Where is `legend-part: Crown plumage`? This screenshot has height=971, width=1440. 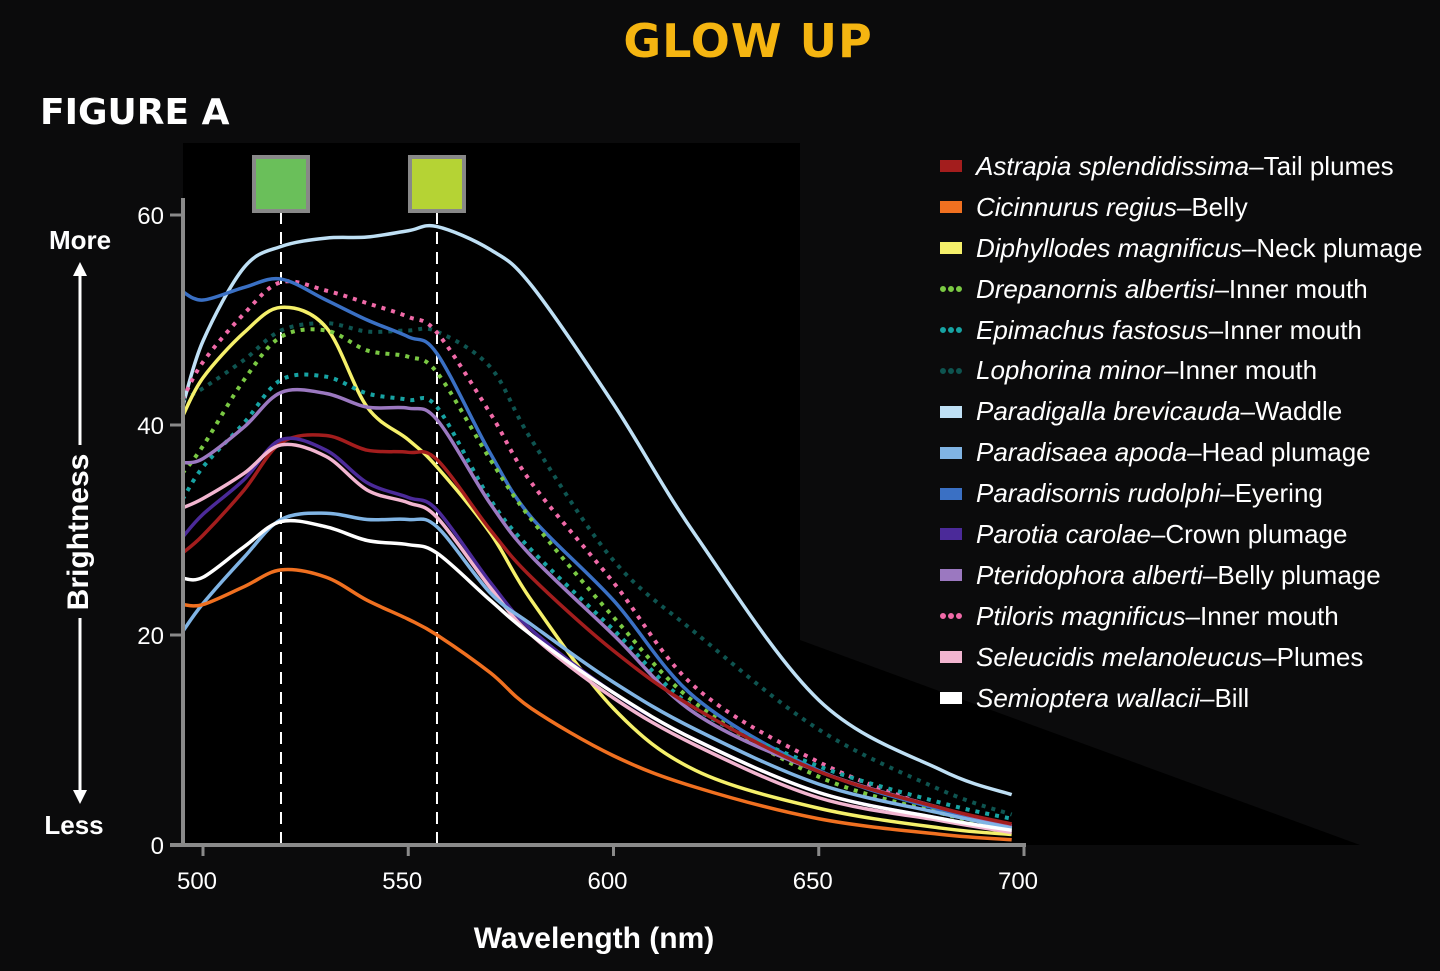
legend-part: Crown plumage is located at coordinates (1256, 533).